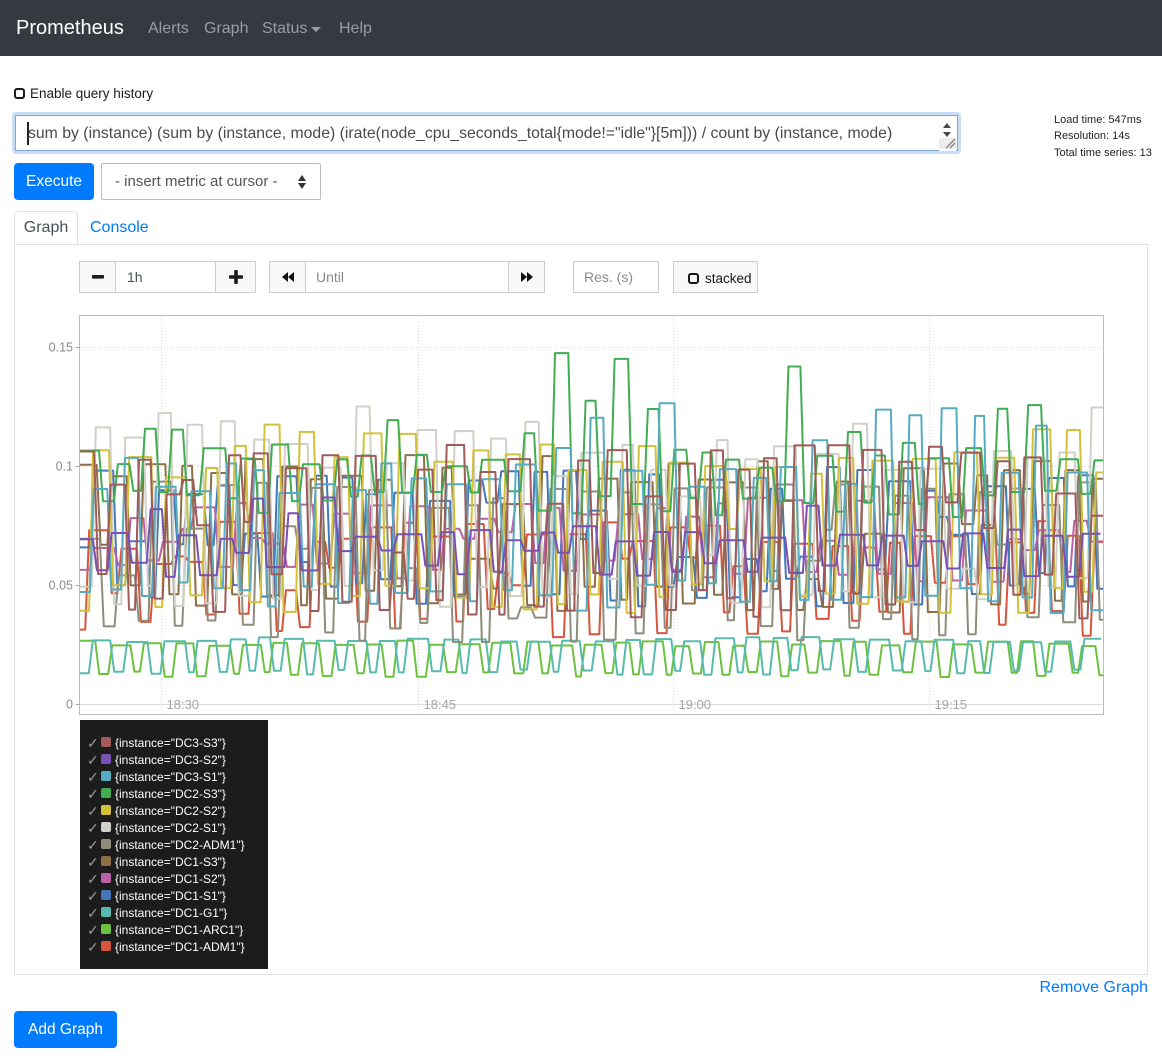 The height and width of the screenshot is (1056, 1162). I want to click on svg-text: 18:30, so click(183, 704).